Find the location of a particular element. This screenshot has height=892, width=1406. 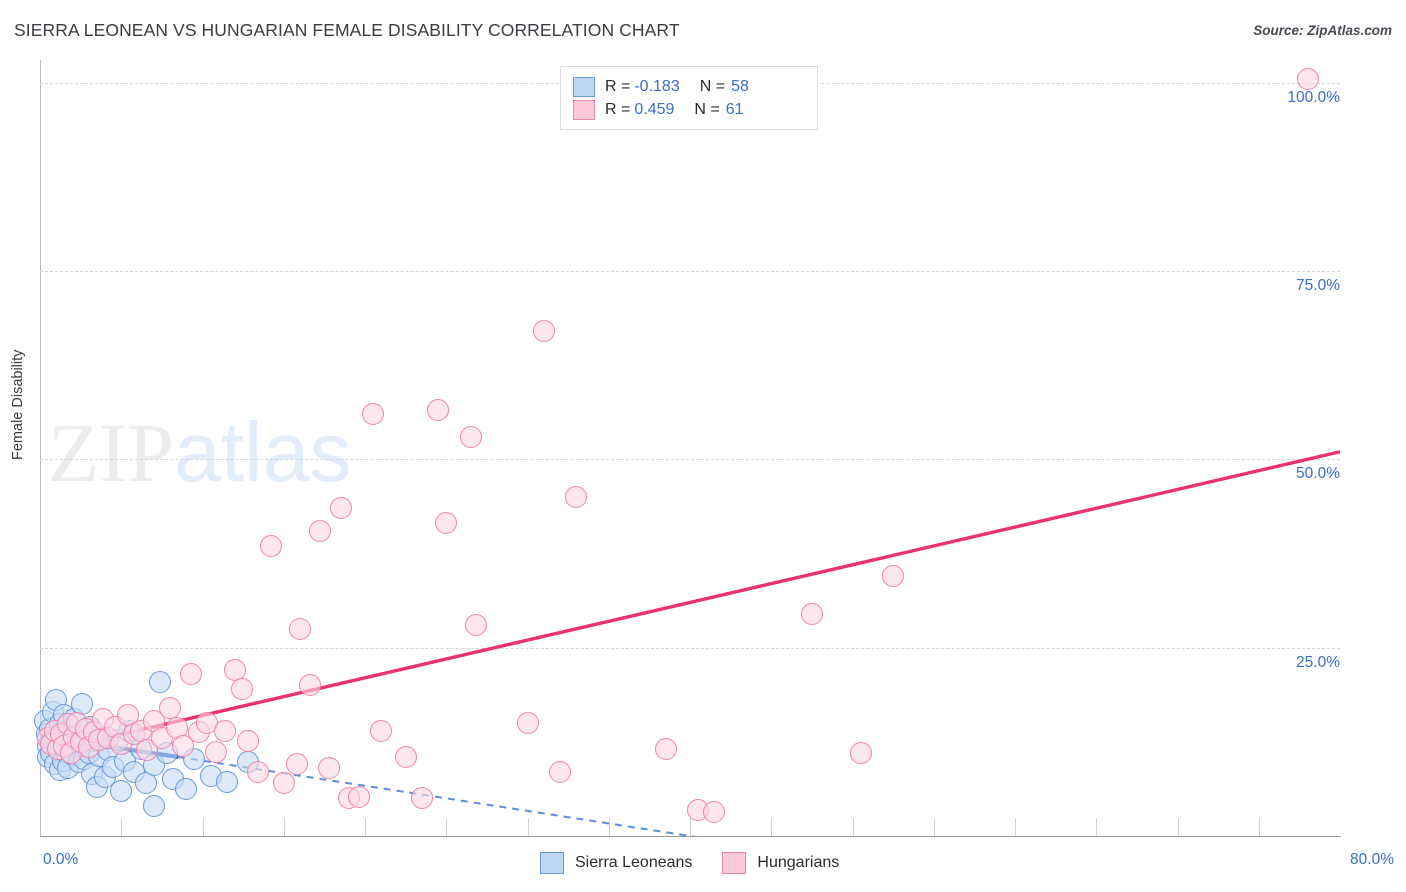

legend-label-sierra-leoneans: Sierra Leoneans is located at coordinates (634, 862).